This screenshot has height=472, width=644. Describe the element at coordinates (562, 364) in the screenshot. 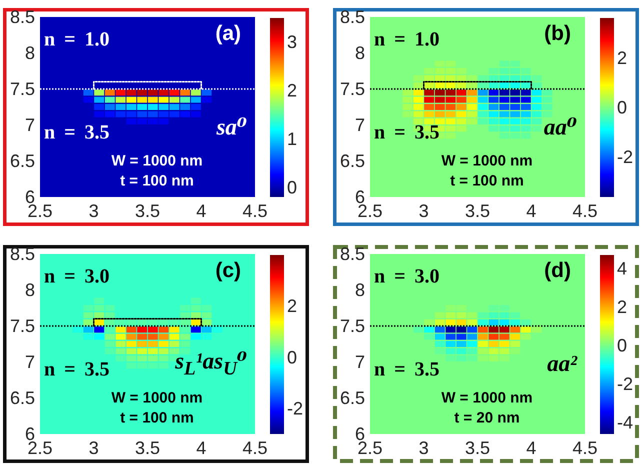

I see `annotation: aa²` at that location.